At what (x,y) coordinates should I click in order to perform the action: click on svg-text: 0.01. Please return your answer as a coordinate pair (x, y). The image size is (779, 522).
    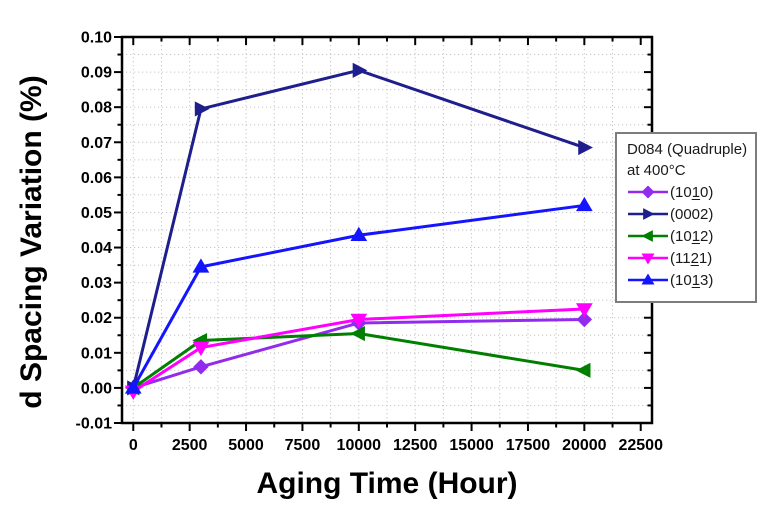
    Looking at the image, I should click on (96, 353).